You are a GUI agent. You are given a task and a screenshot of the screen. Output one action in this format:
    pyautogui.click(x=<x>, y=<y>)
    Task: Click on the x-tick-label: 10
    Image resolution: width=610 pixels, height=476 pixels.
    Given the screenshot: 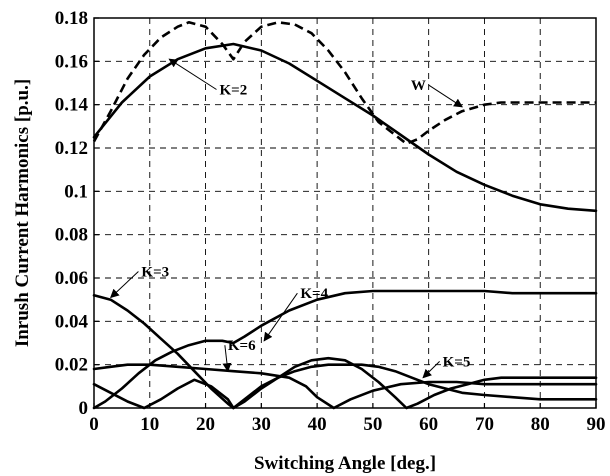 What is the action you would take?
    pyautogui.click(x=149, y=424)
    